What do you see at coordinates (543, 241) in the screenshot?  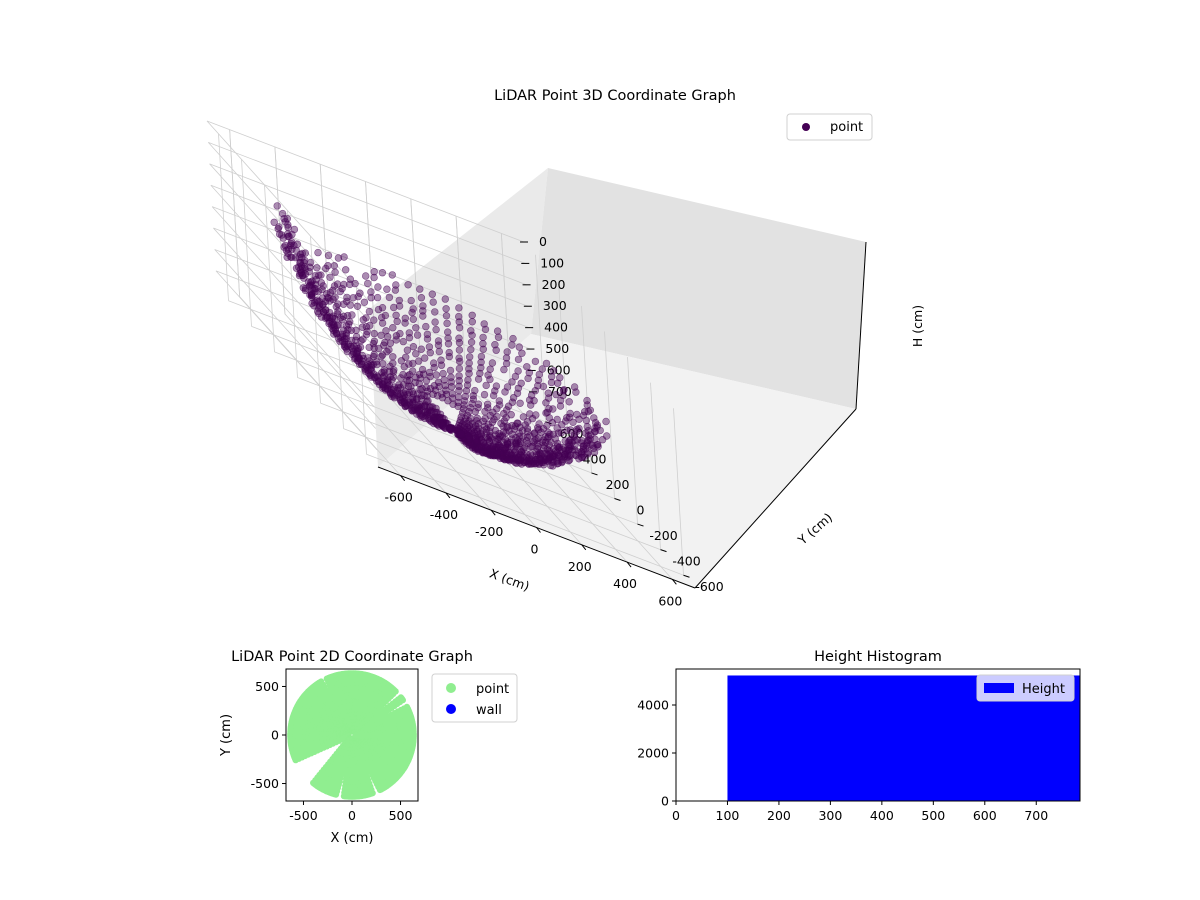 I see `z-tick-label-3d: 0` at bounding box center [543, 241].